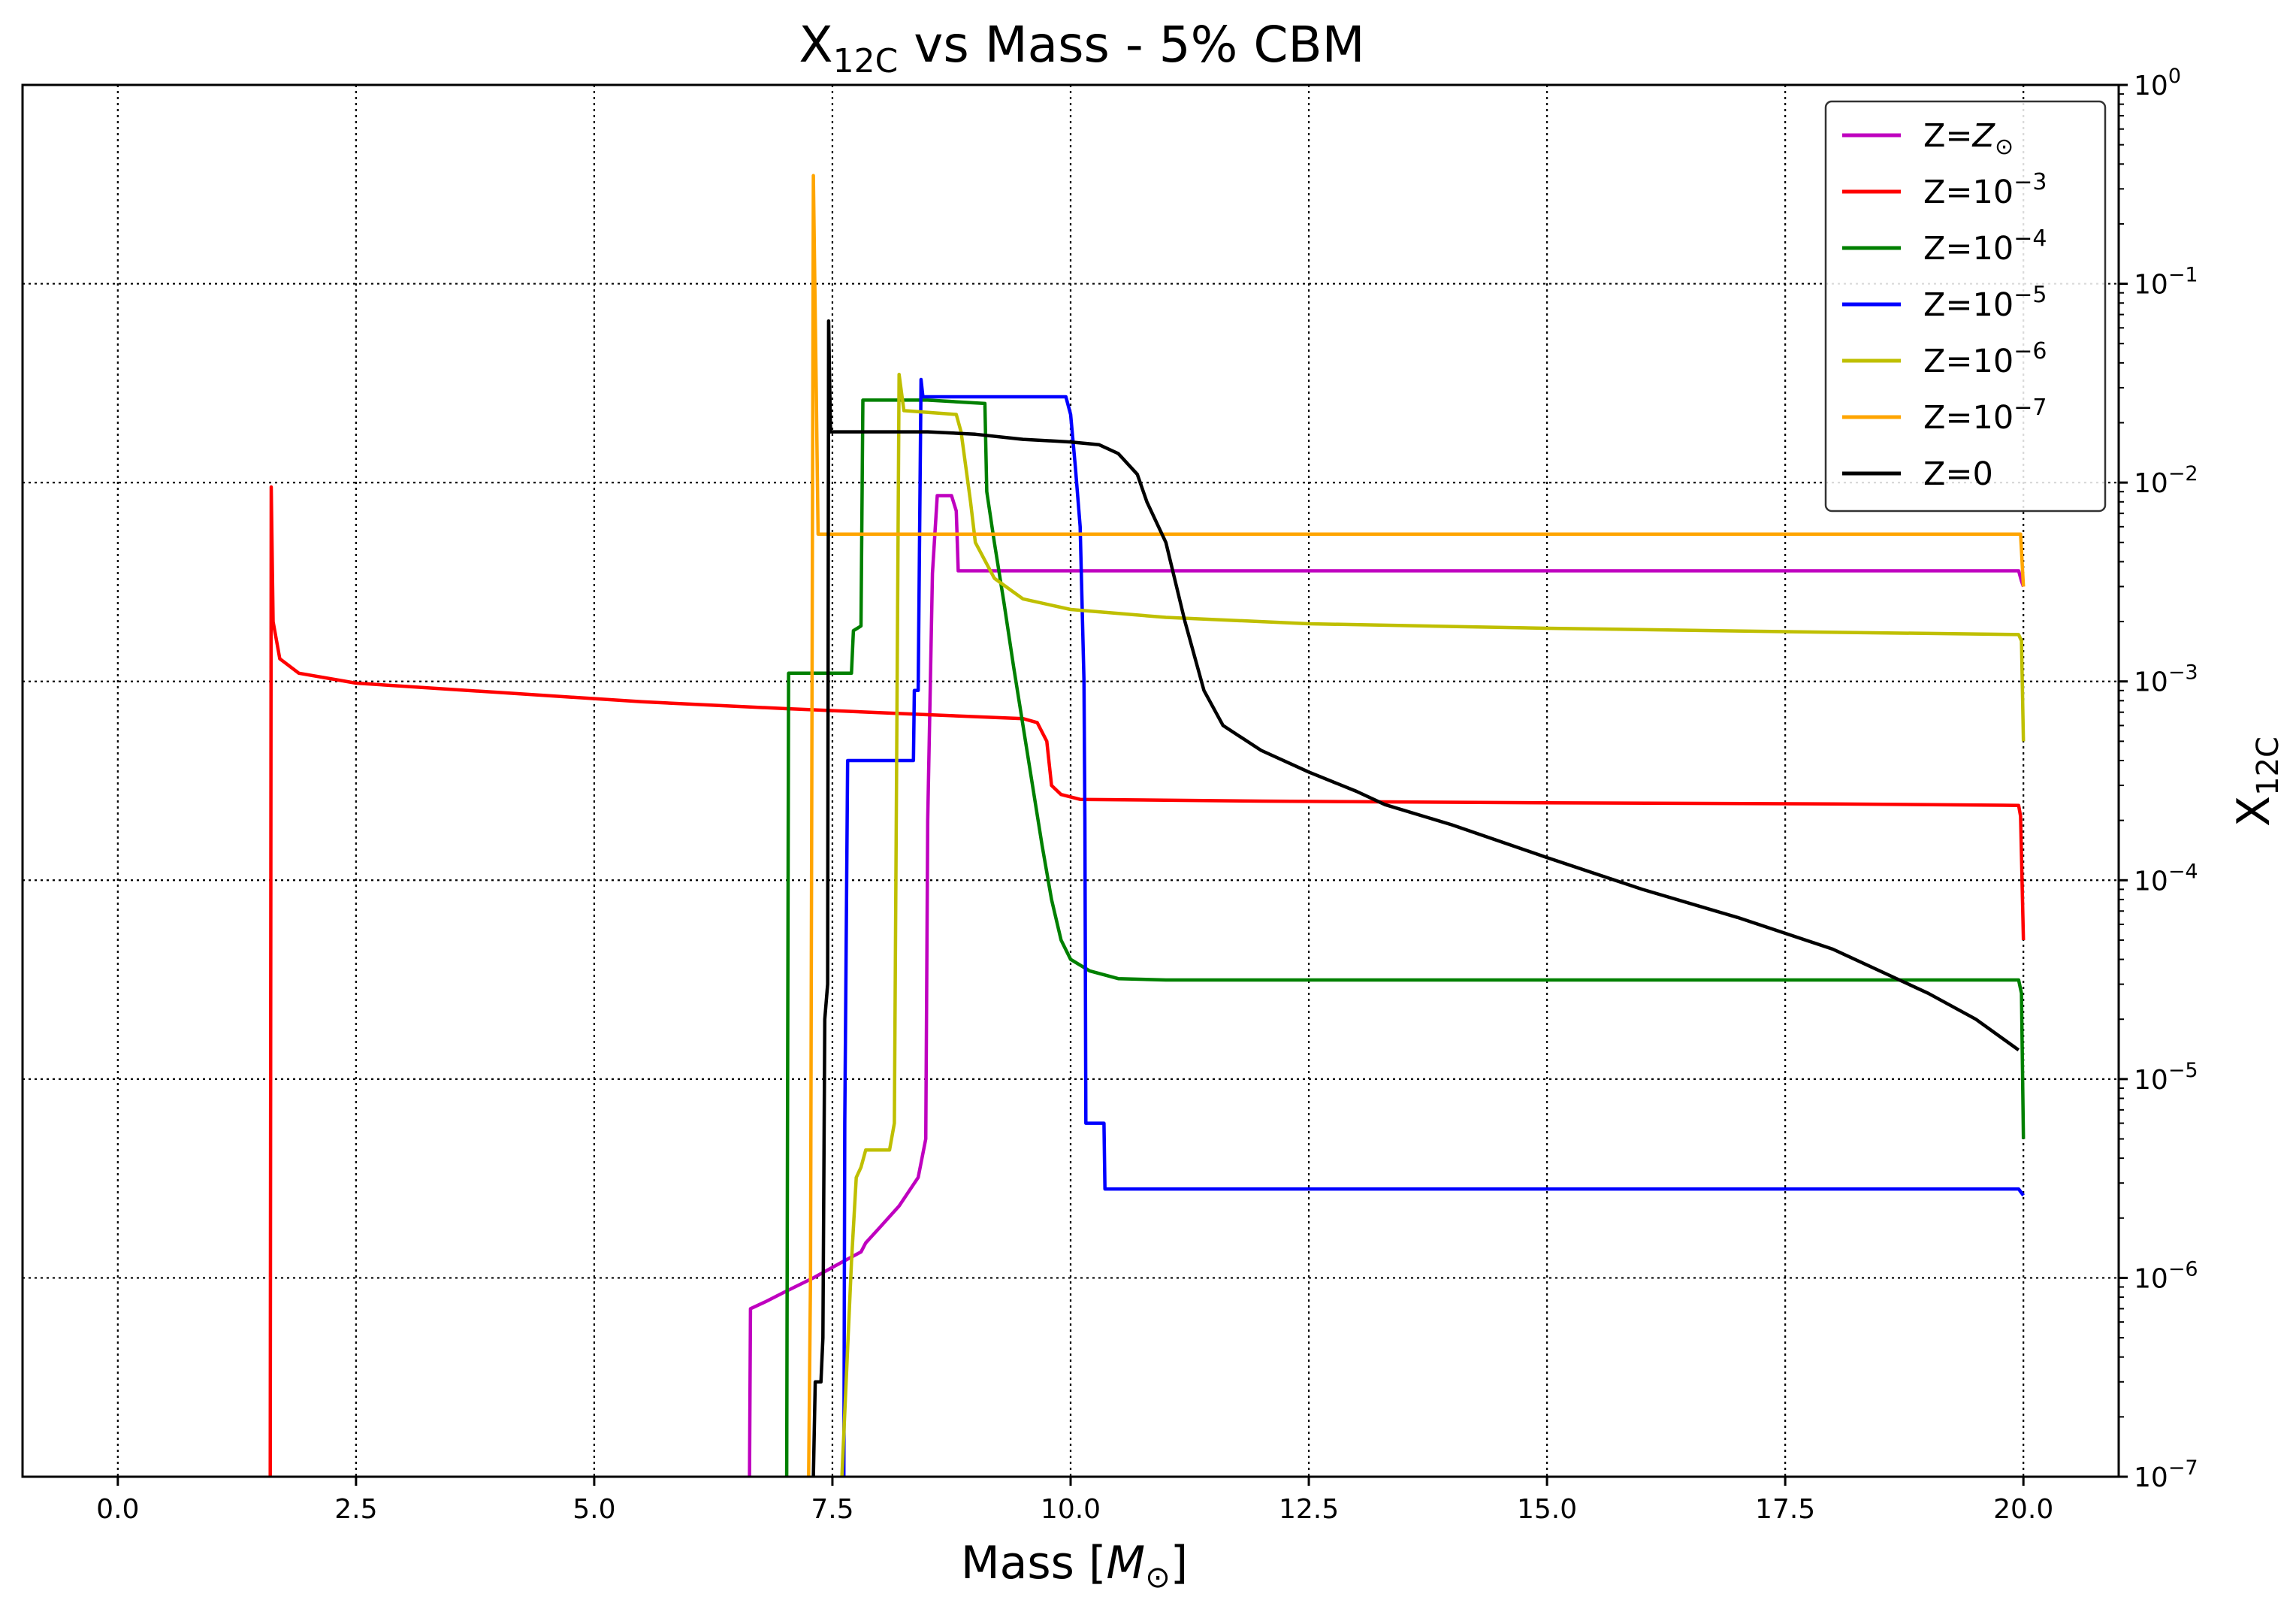  What do you see at coordinates (1968, 138) in the screenshot?
I see `legend-label-0: Z=Z⊙` at bounding box center [1968, 138].